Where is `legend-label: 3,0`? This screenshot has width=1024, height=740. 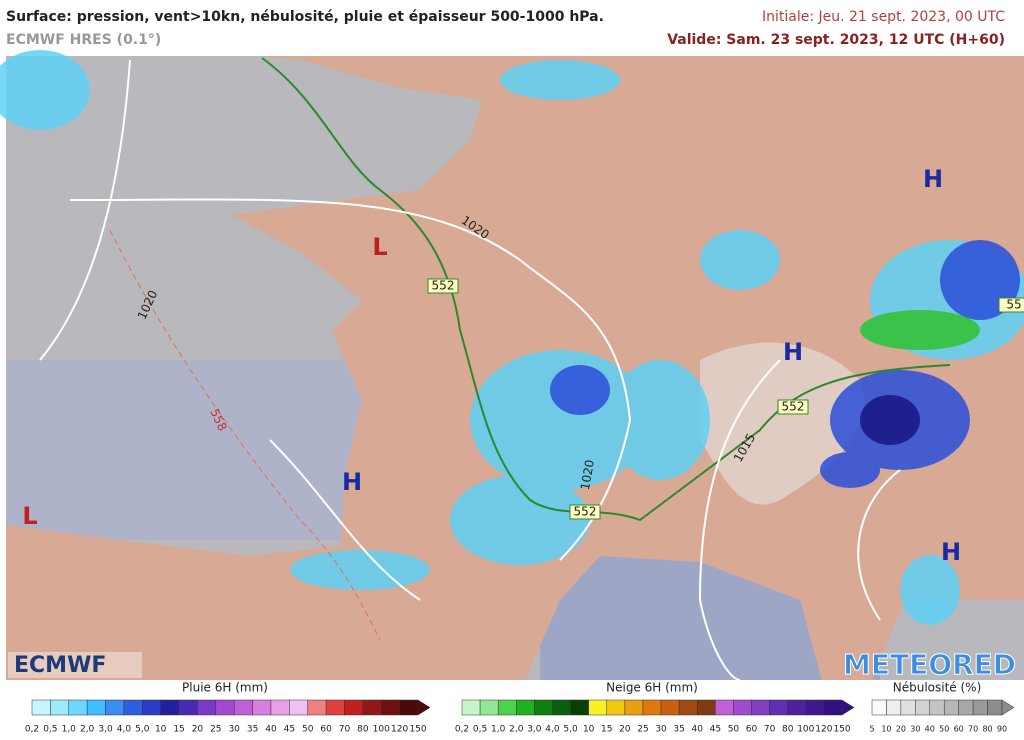 legend-label: 3,0 is located at coordinates (534, 730).